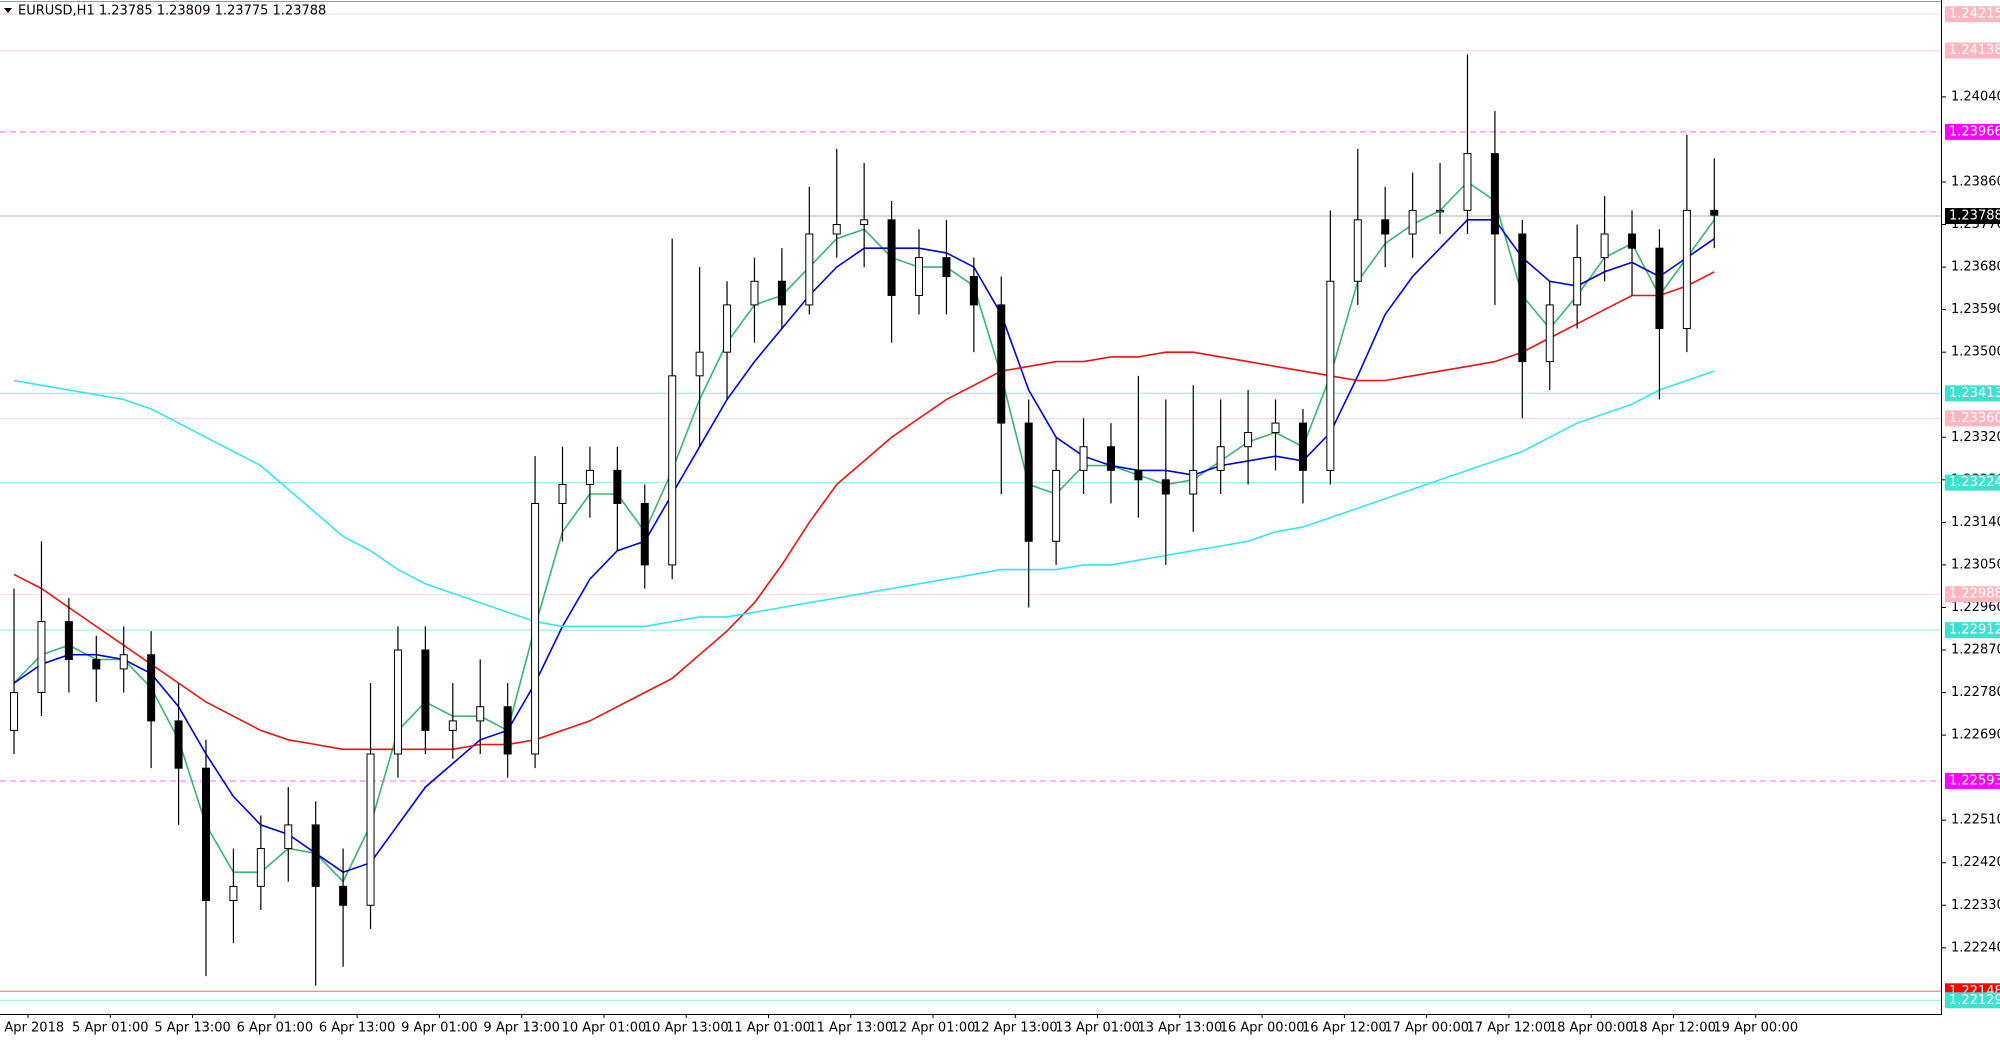 Image resolution: width=2000 pixels, height=1040 pixels. Describe the element at coordinates (1974, 418) in the screenshot. I see `price-level-label: 1.23360` at that location.